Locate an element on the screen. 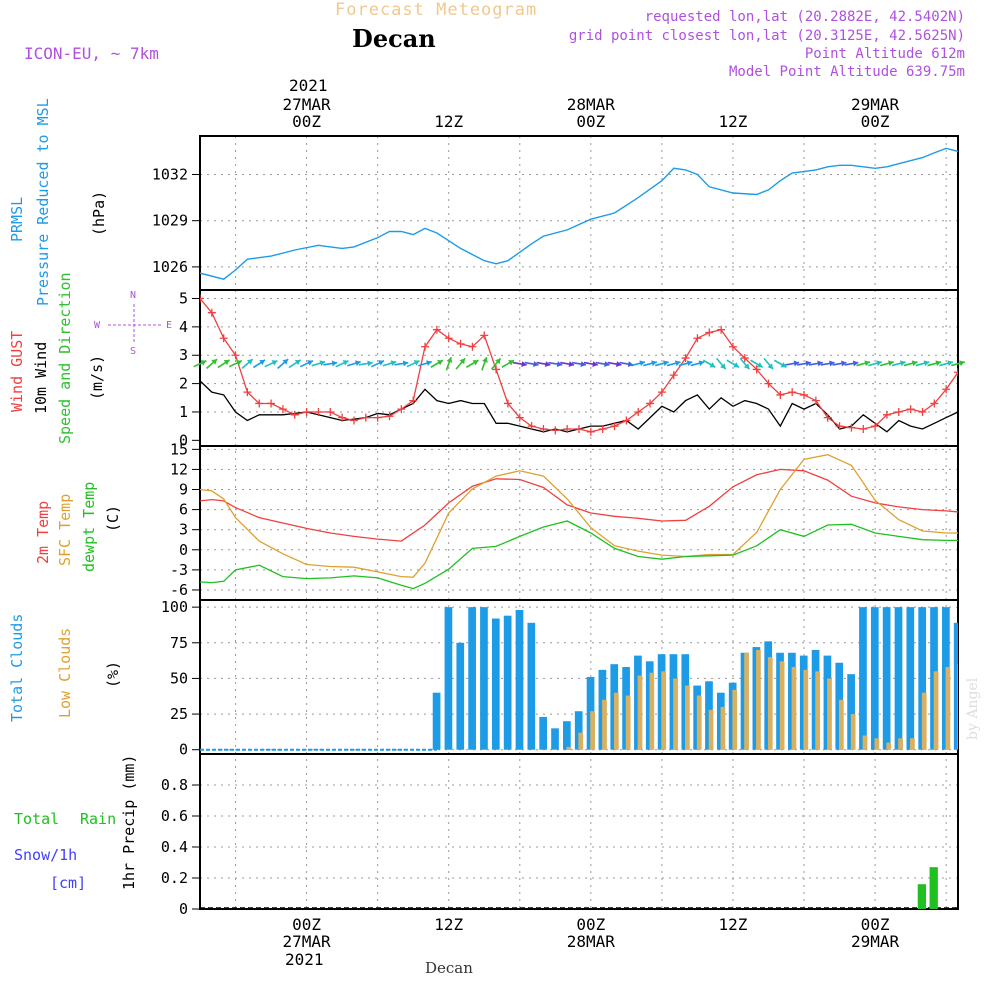  temp-ytick-label: 15 is located at coordinates (179, 449).